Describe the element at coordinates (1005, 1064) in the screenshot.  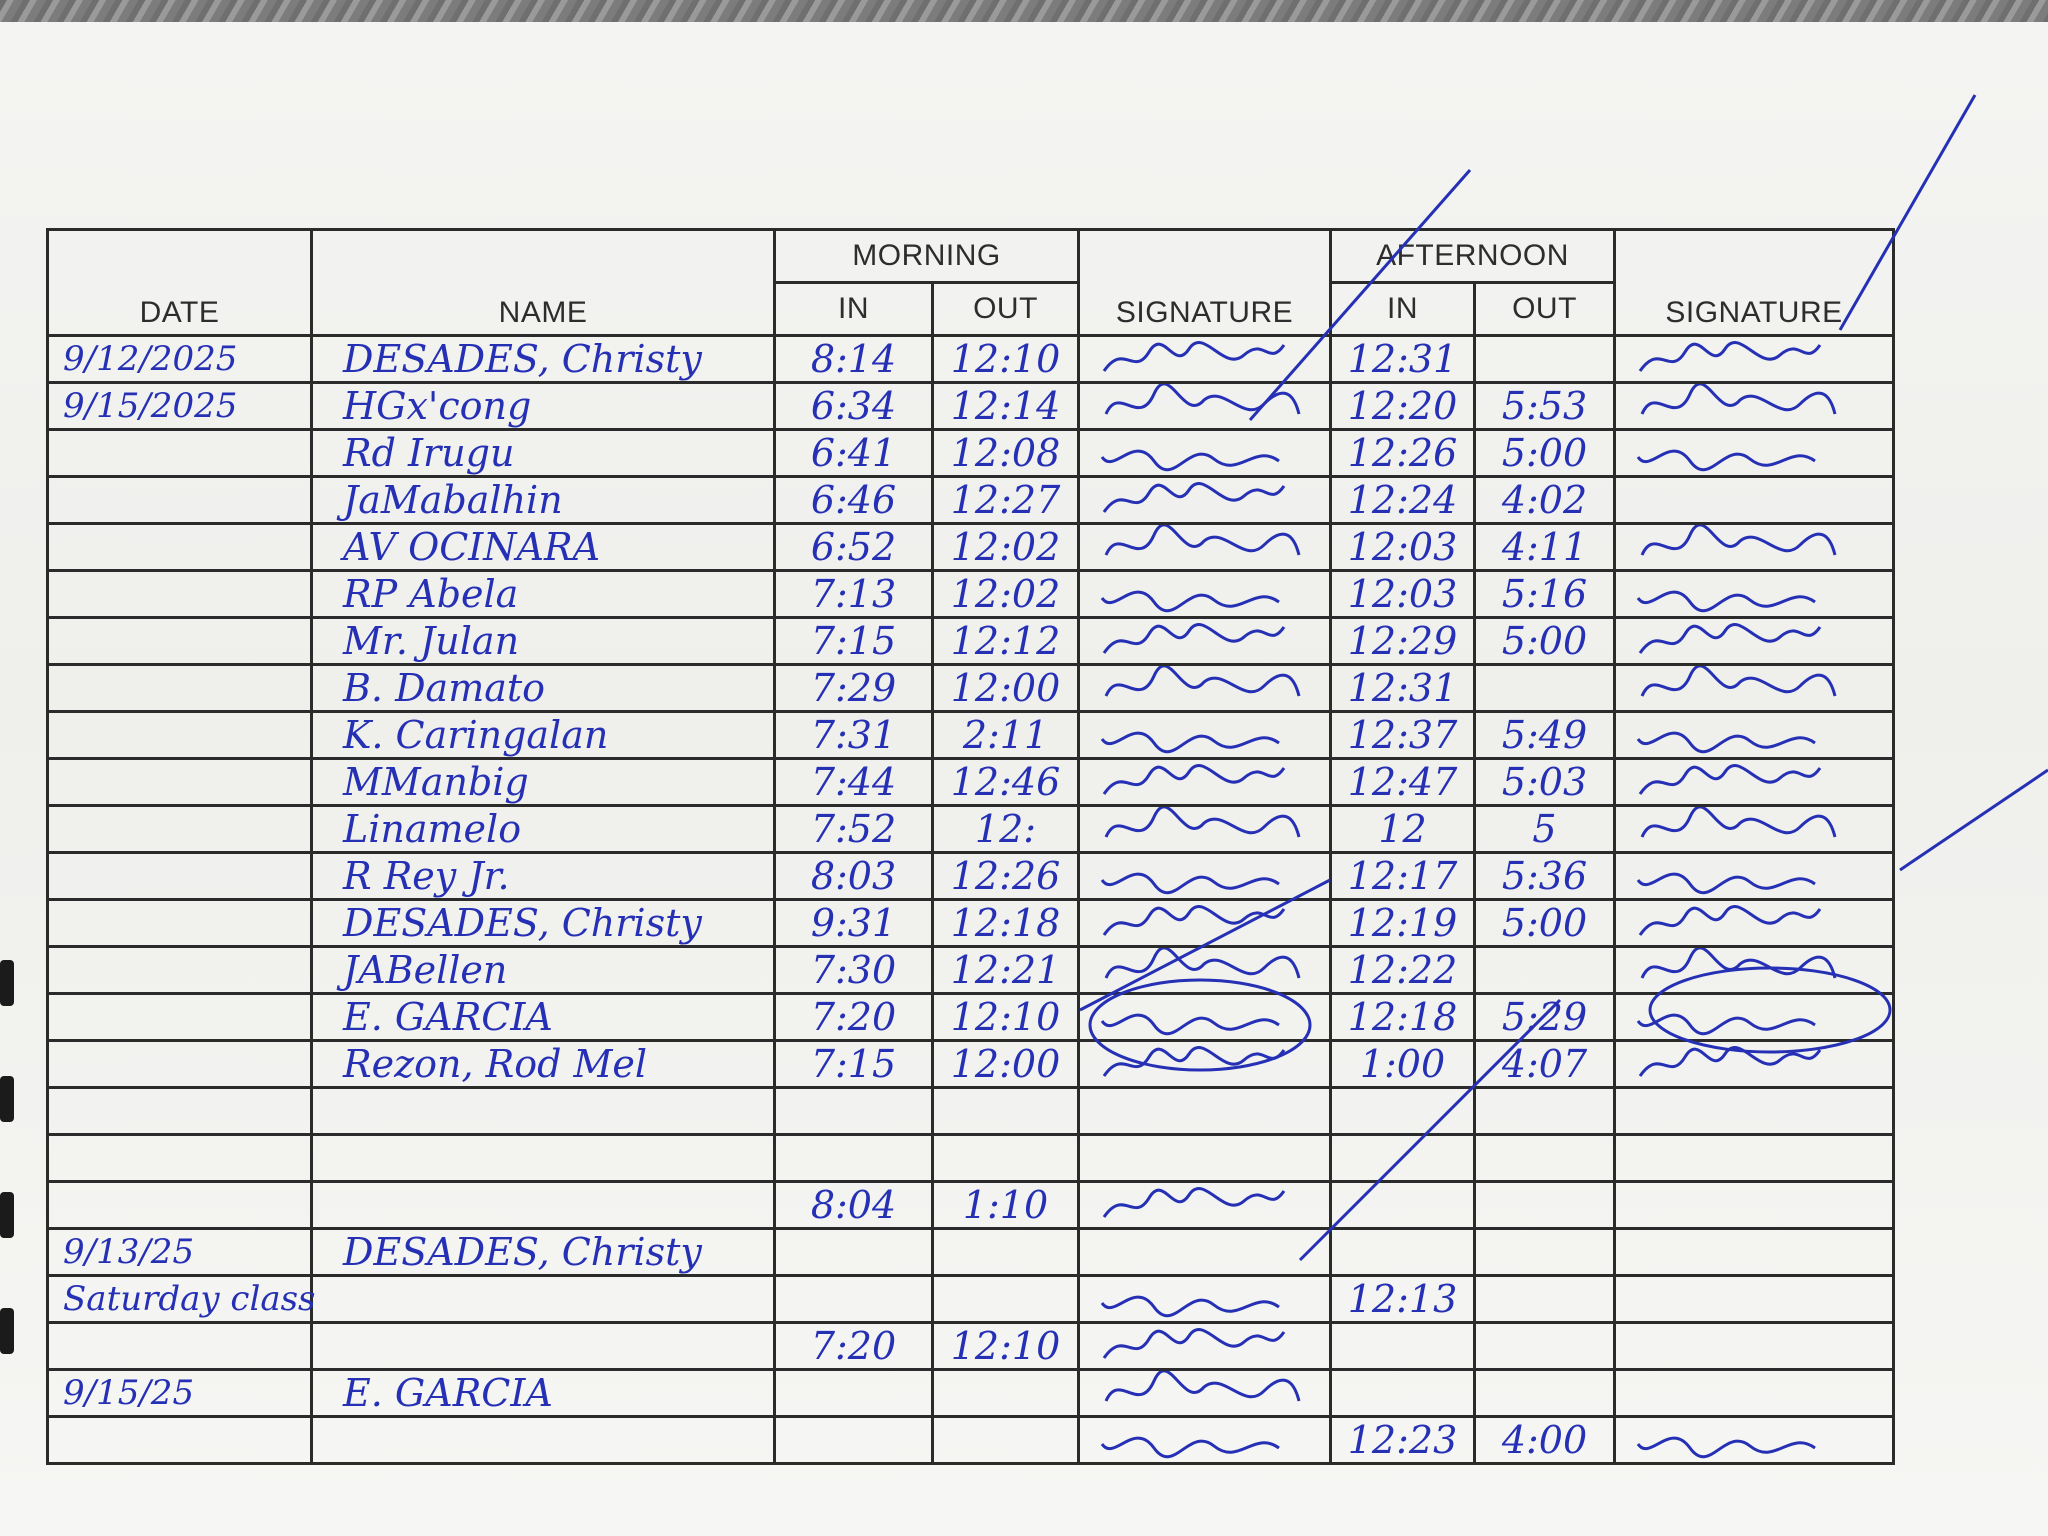
I see `morning-out-cell: 12:00` at that location.